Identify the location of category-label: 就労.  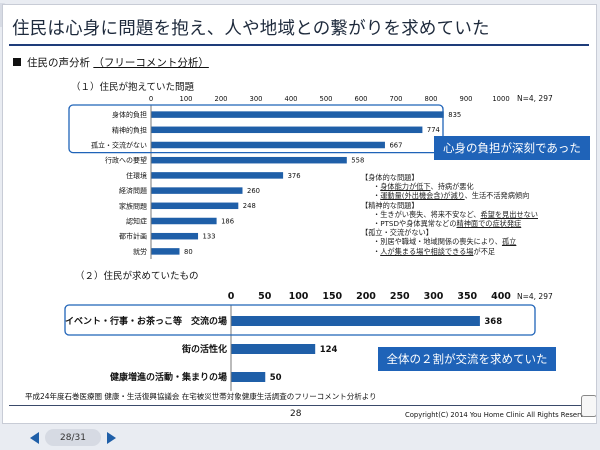
(140, 251).